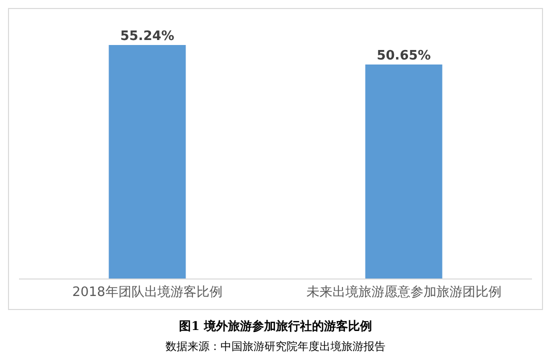 The width and height of the screenshot is (551, 359). What do you see at coordinates (403, 56) in the screenshot?
I see `data-label: 50.65%` at bounding box center [403, 56].